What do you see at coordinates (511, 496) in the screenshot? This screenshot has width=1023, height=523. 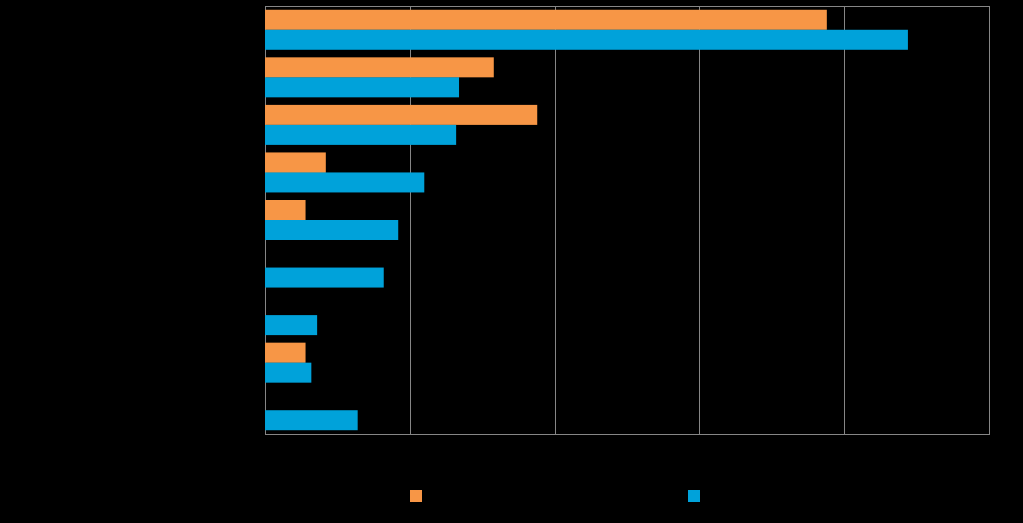 I see `legend` at bounding box center [511, 496].